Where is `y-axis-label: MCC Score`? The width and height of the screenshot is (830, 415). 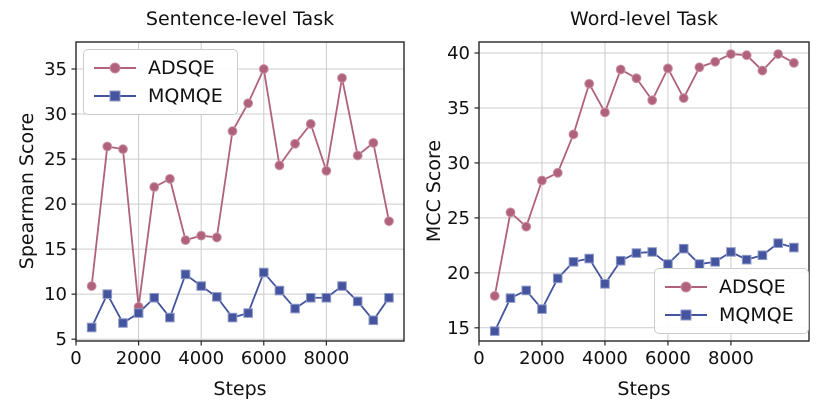
y-axis-label: MCC Score is located at coordinates (434, 191).